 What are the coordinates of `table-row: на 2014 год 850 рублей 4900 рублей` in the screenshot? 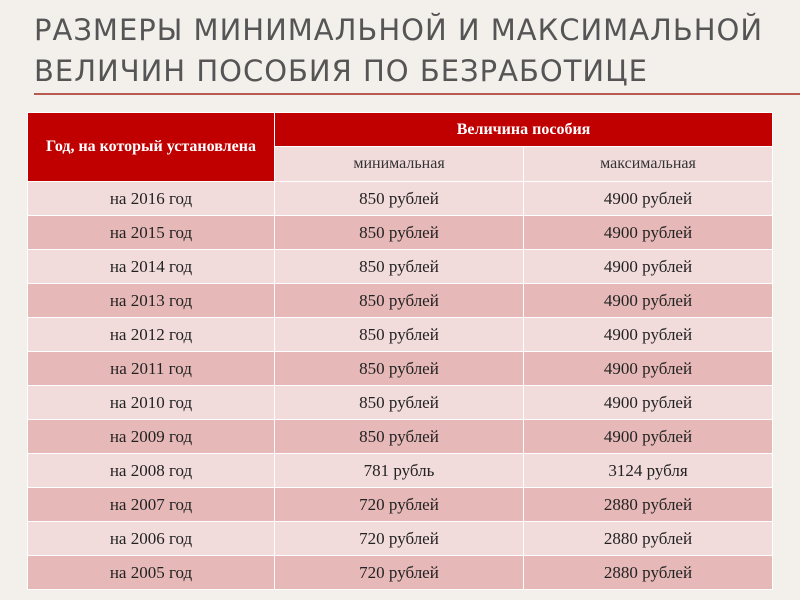 It's located at (400, 266).